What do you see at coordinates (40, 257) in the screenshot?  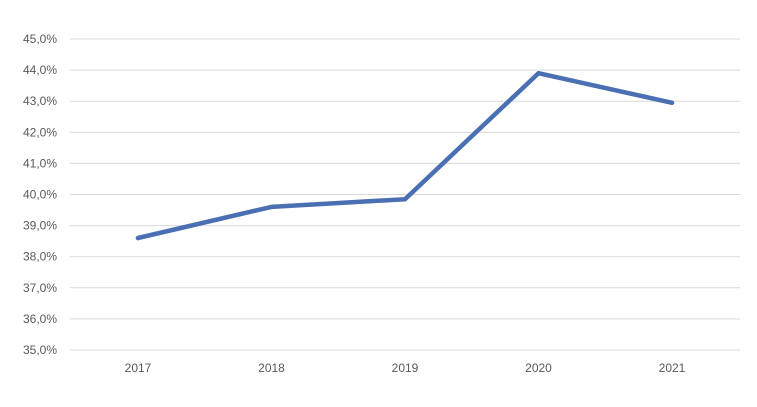 I see `y-tick-label: 38,0%` at bounding box center [40, 257].